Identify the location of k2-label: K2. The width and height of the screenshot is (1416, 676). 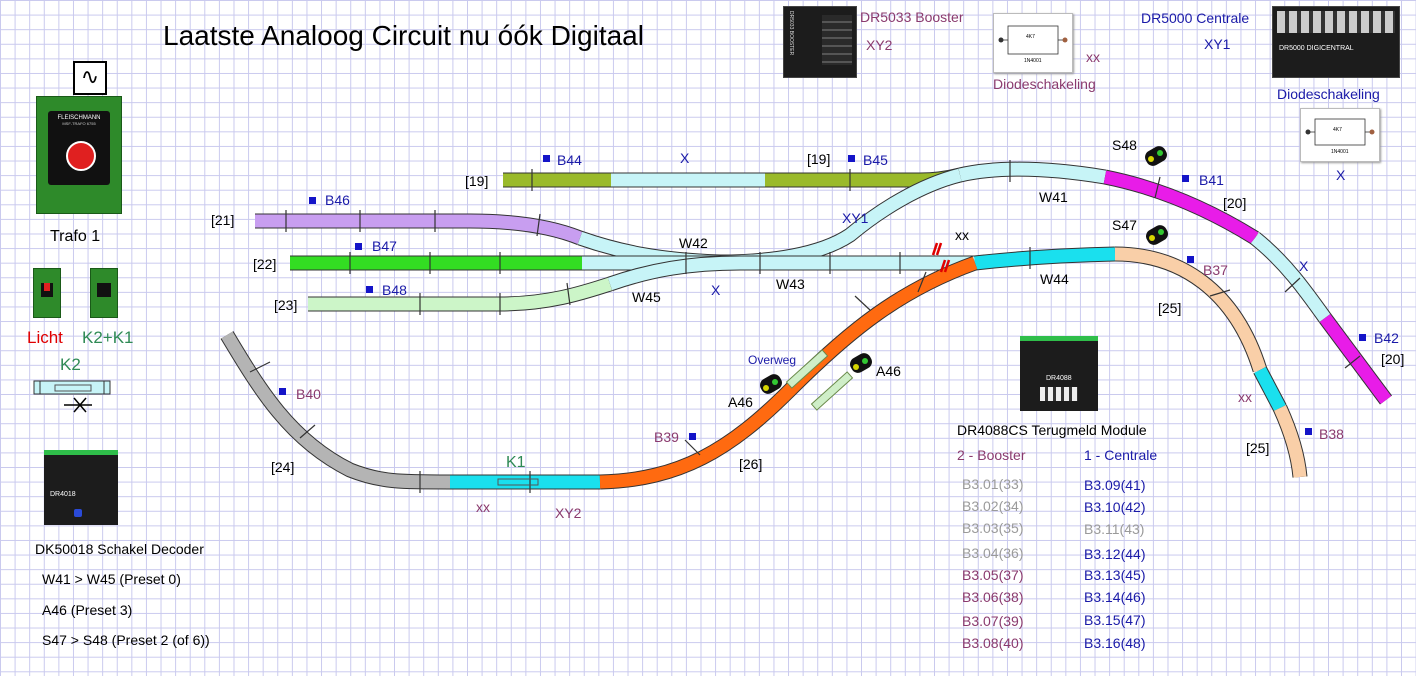
(70, 364).